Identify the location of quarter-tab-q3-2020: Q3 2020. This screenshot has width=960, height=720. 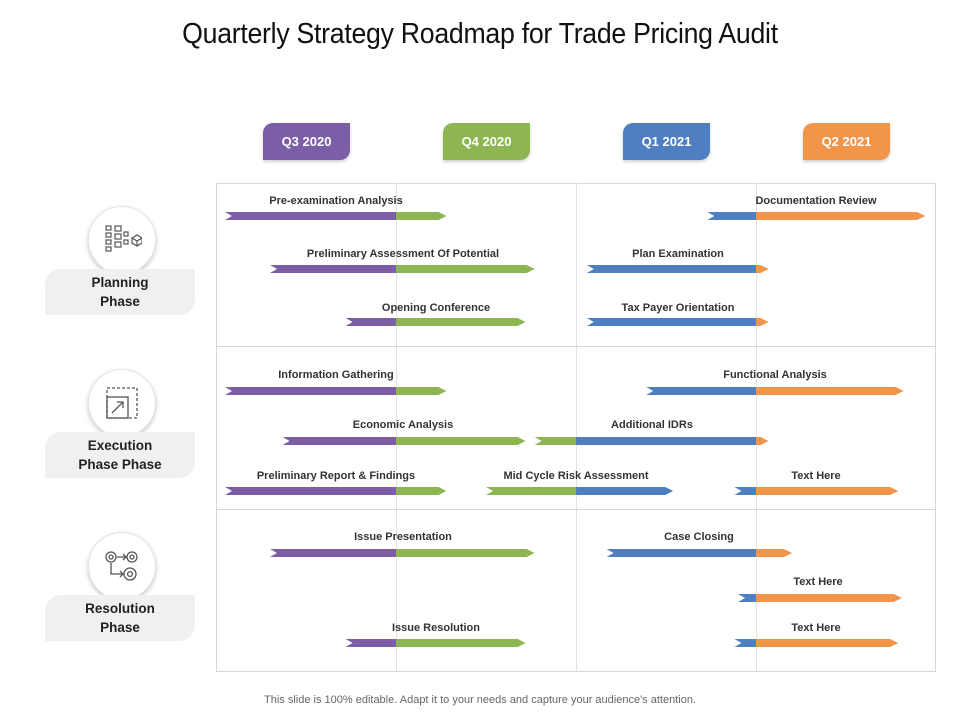
(306, 141).